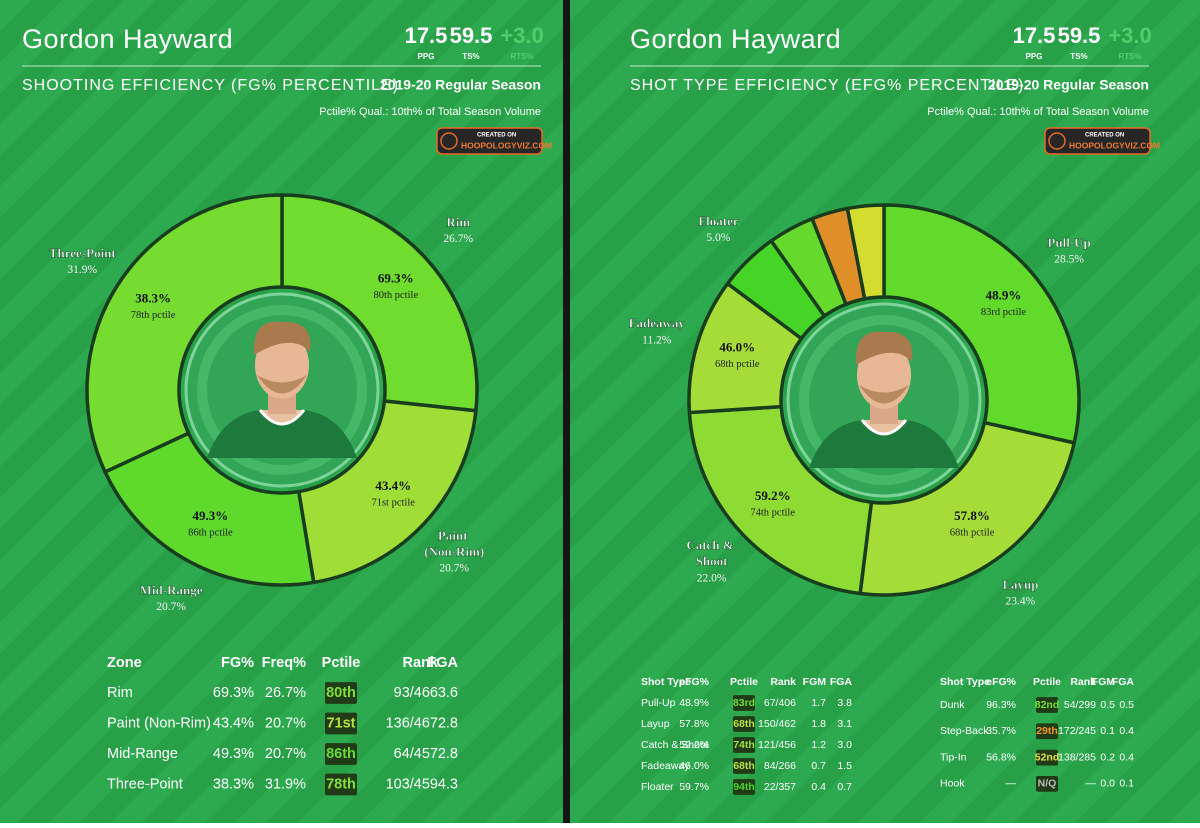 The width and height of the screenshot is (1200, 828). What do you see at coordinates (1077, 731) in the screenshot?
I see `table-cell: 172/245` at bounding box center [1077, 731].